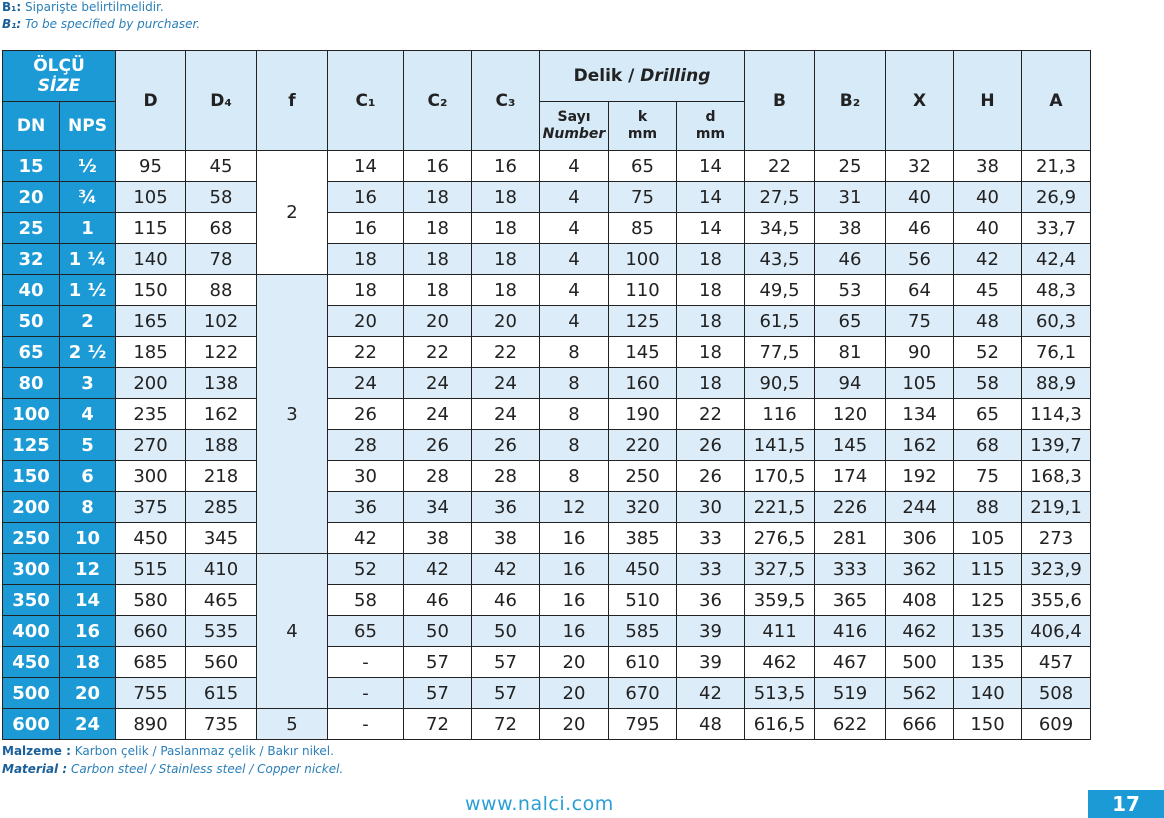  Describe the element at coordinates (779, 631) in the screenshot. I see `value-cell: 411` at that location.